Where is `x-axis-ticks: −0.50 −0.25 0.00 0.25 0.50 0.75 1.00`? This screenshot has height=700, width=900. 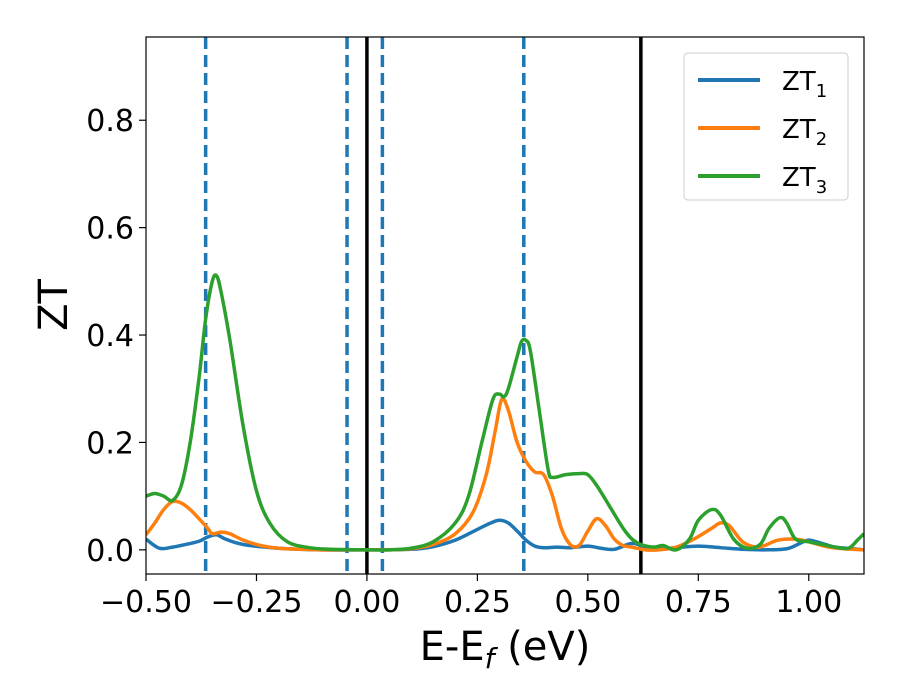 x-axis-ticks: −0.50 −0.25 0.00 0.25 0.50 0.75 1.00 is located at coordinates (471, 597).